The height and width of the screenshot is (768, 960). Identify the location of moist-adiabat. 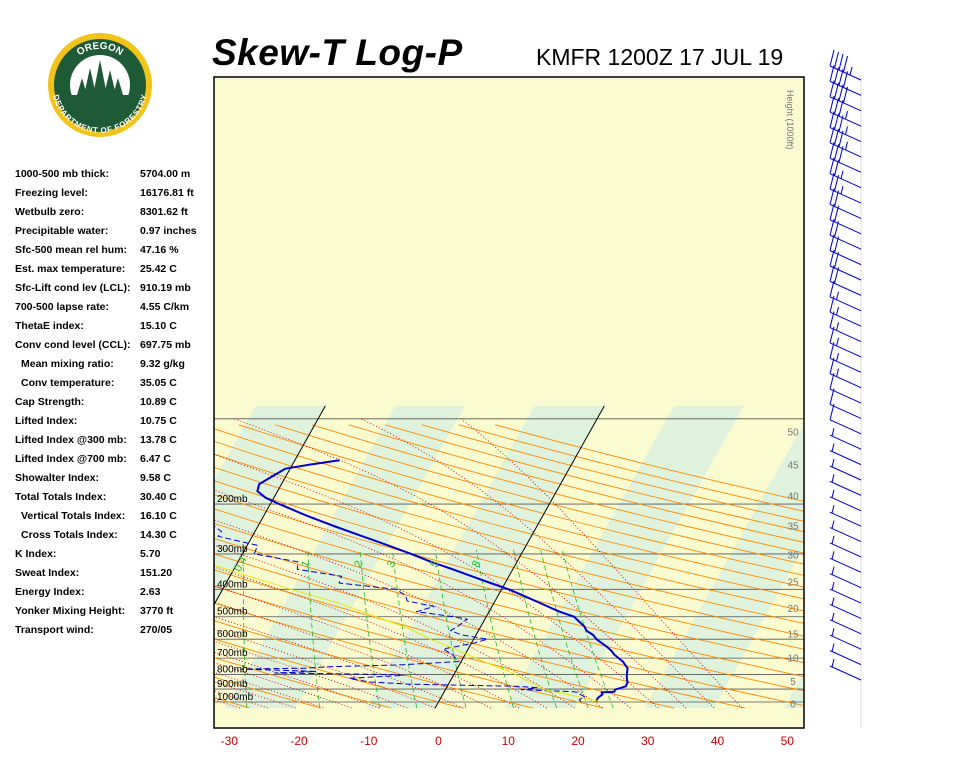
(537, 563).